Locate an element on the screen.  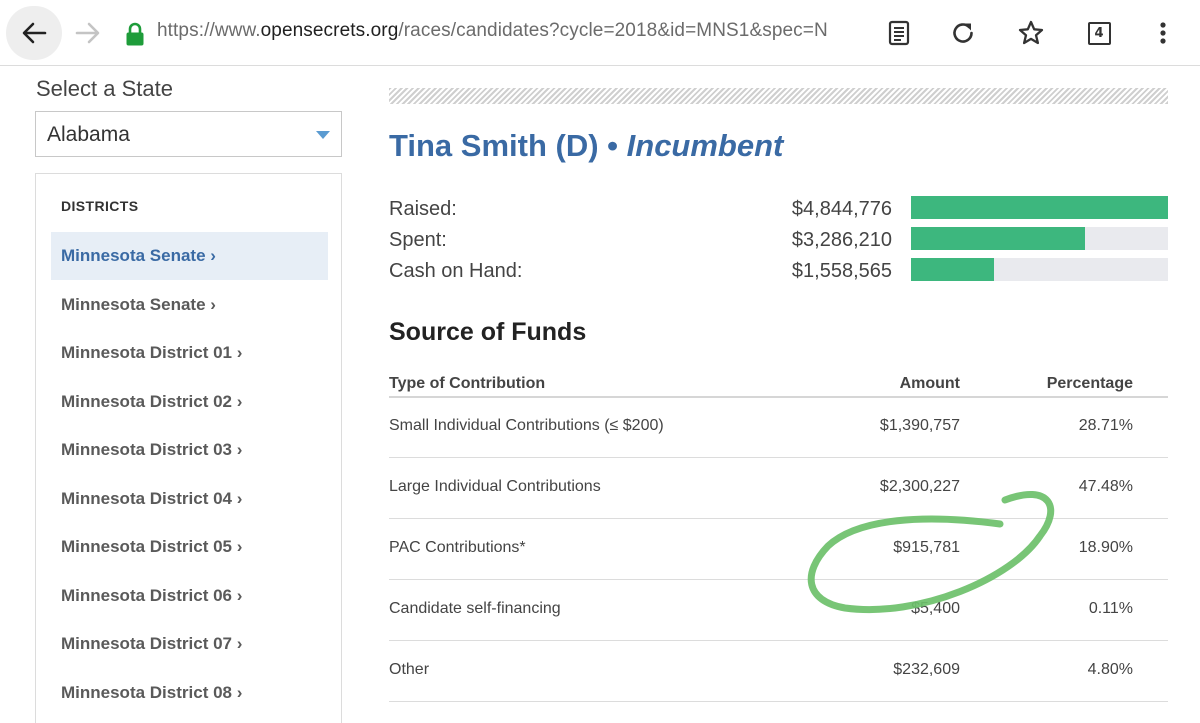
back-button is located at coordinates (34, 33).